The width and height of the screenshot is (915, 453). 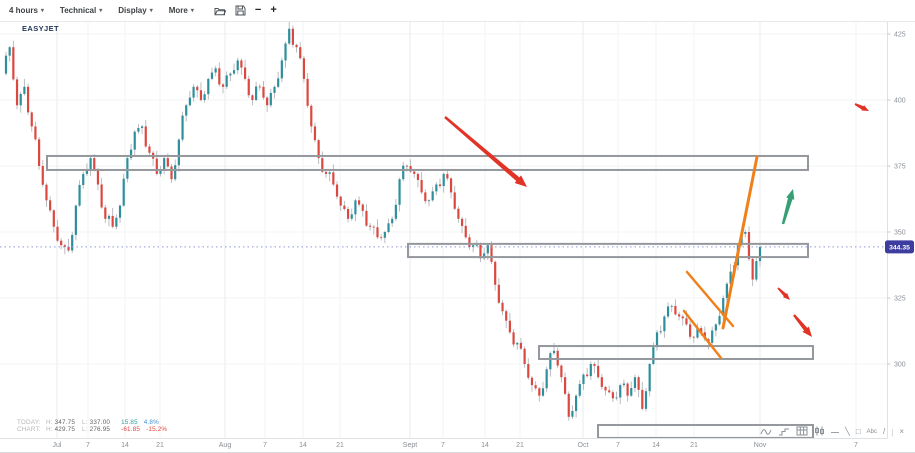 I want to click on current-price-badge, so click(x=899, y=247).